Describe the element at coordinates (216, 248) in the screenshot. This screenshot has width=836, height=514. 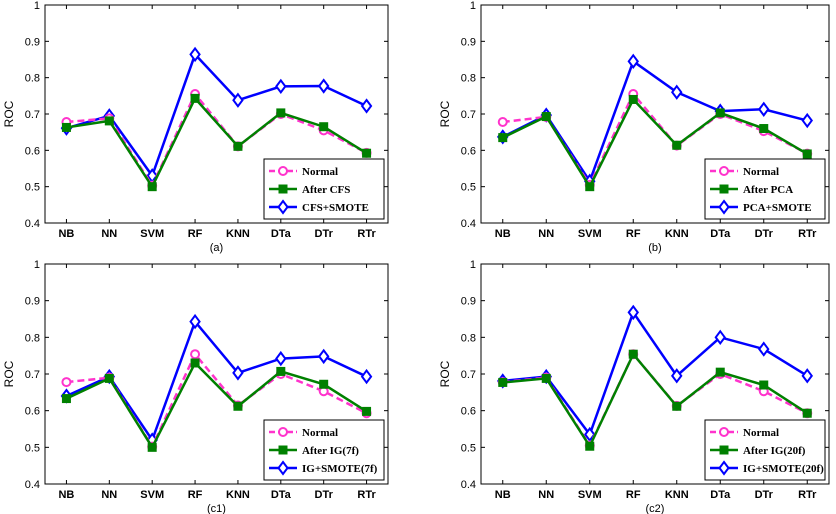
I see `panel-caption: (a)` at that location.